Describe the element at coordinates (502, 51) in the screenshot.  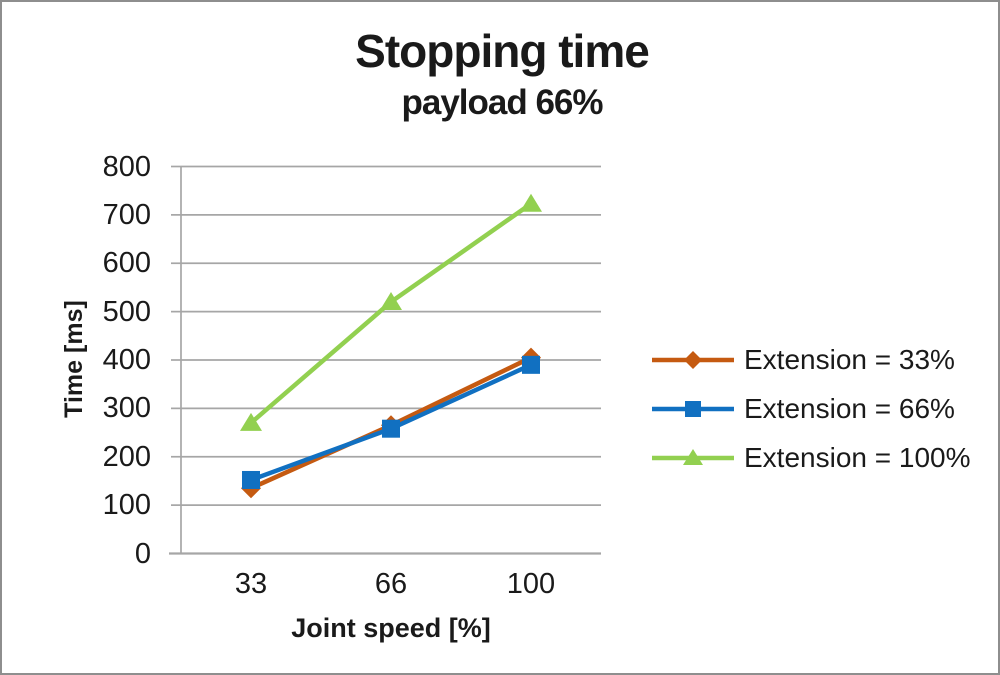
I see `chart-title: Stopping time` at that location.